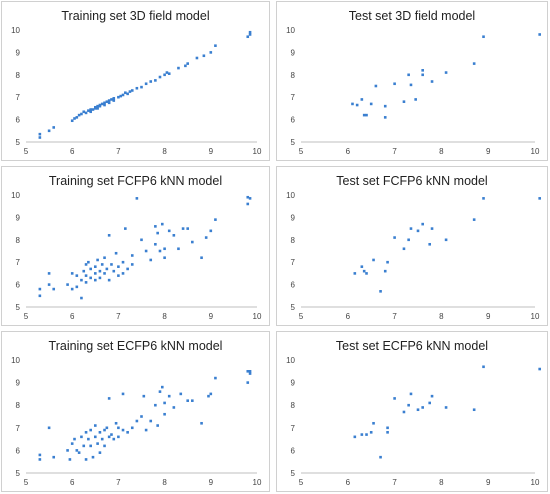 This screenshot has width=550, height=494. Describe the element at coordinates (26, 316) in the screenshot. I see `x-tick-label: 5` at that location.